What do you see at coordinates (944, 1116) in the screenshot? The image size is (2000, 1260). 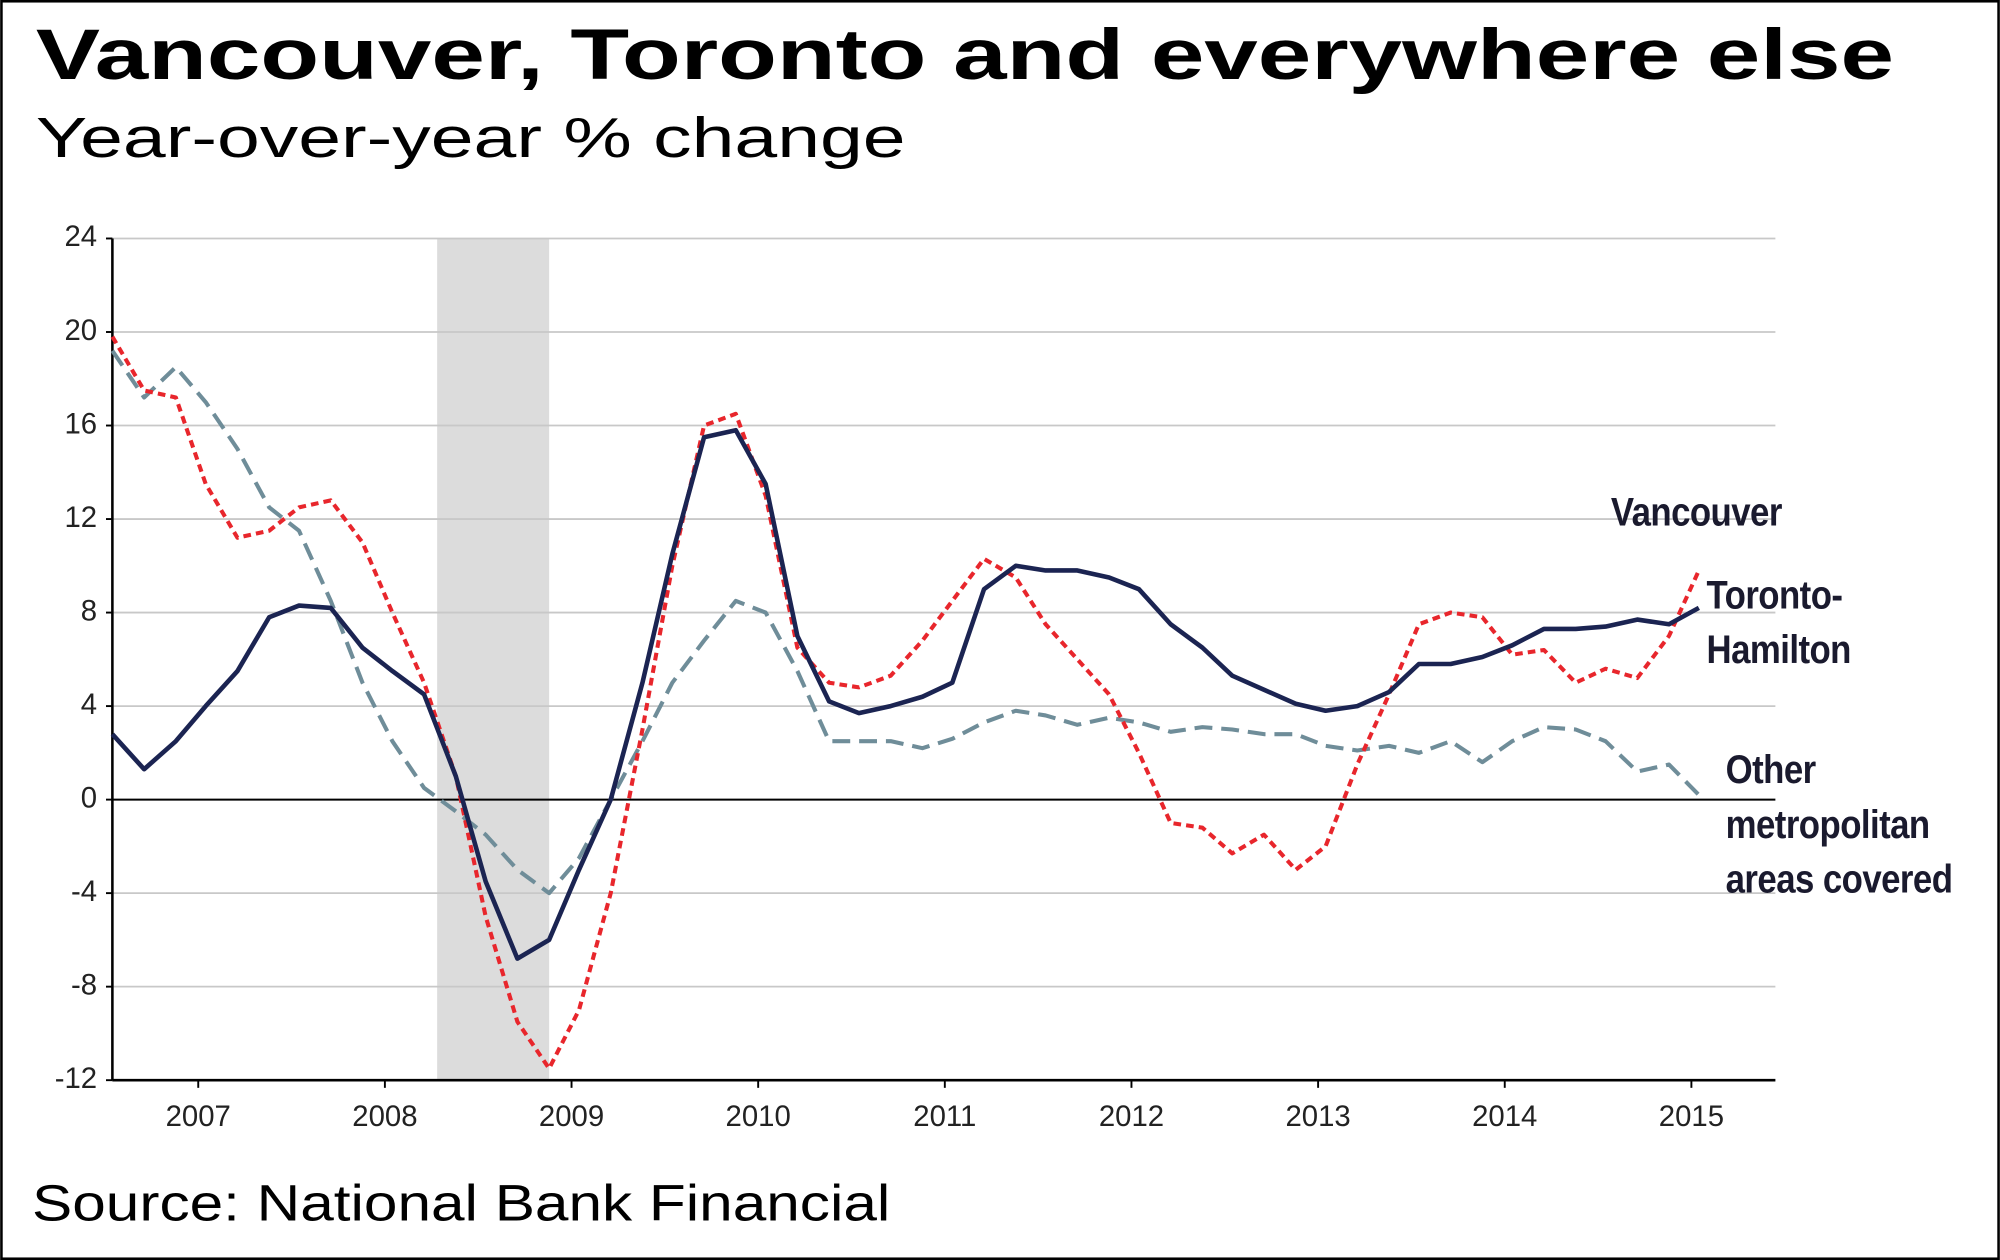 I see `x-tick-label: 2011` at bounding box center [944, 1116].